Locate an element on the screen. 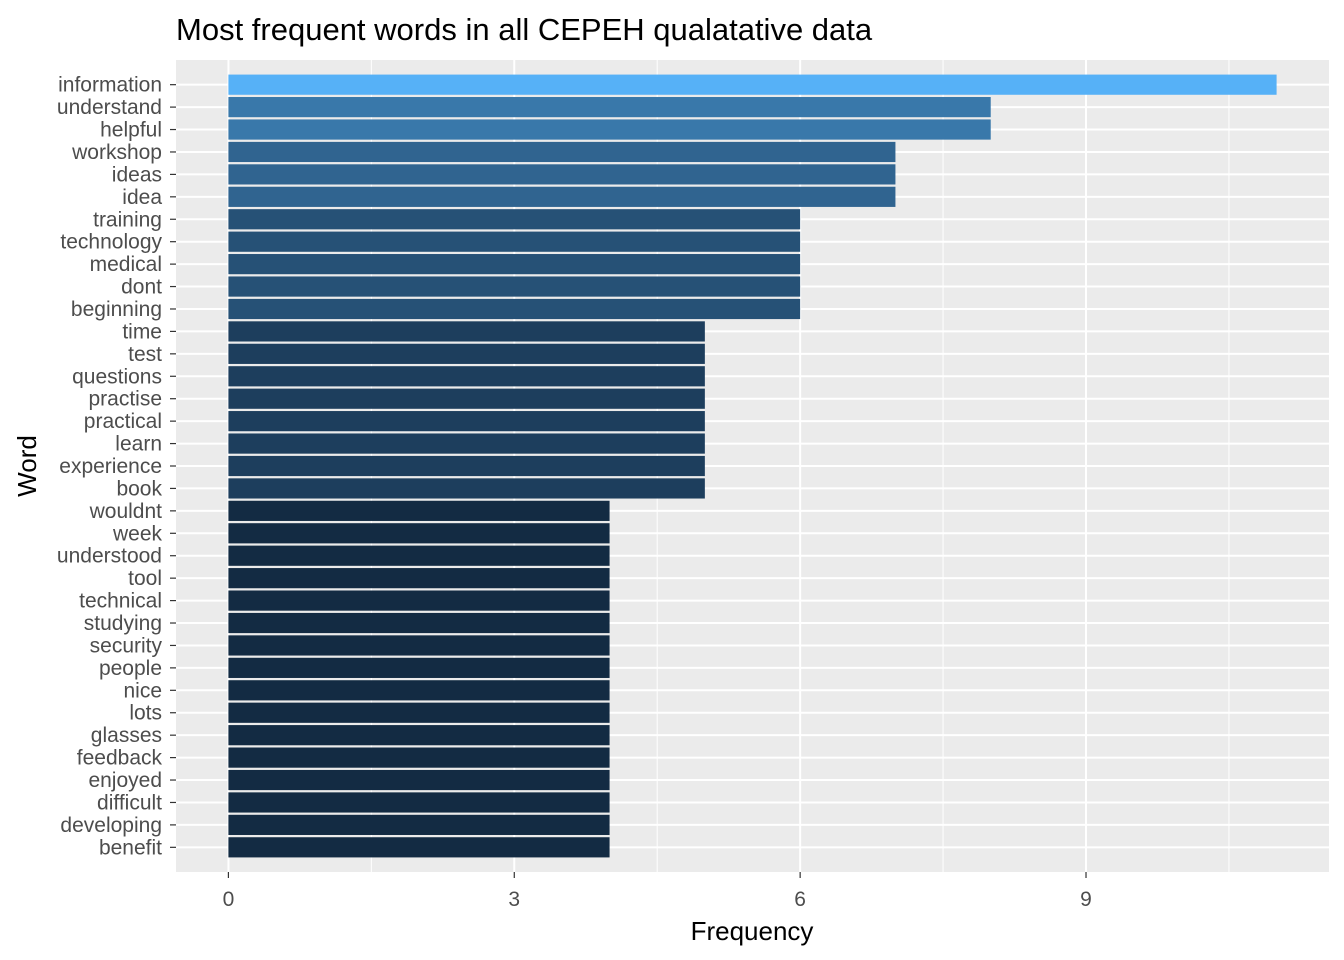  bar-benefit is located at coordinates (419, 847).